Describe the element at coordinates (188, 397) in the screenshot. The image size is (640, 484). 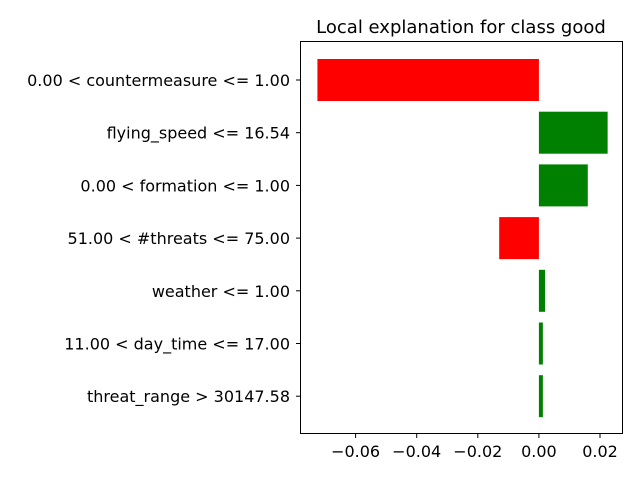
I see `y-tick-label-6: threat_range > 30147.58` at that location.